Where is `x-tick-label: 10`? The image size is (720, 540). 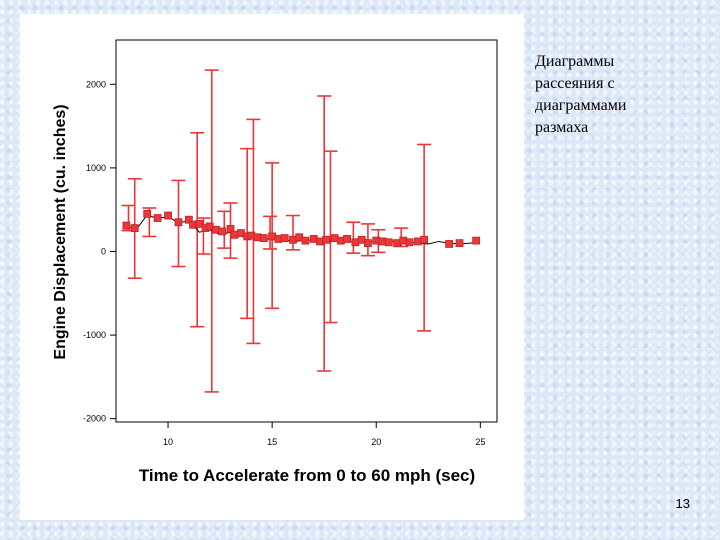
x-tick-label: 10 is located at coordinates (168, 442).